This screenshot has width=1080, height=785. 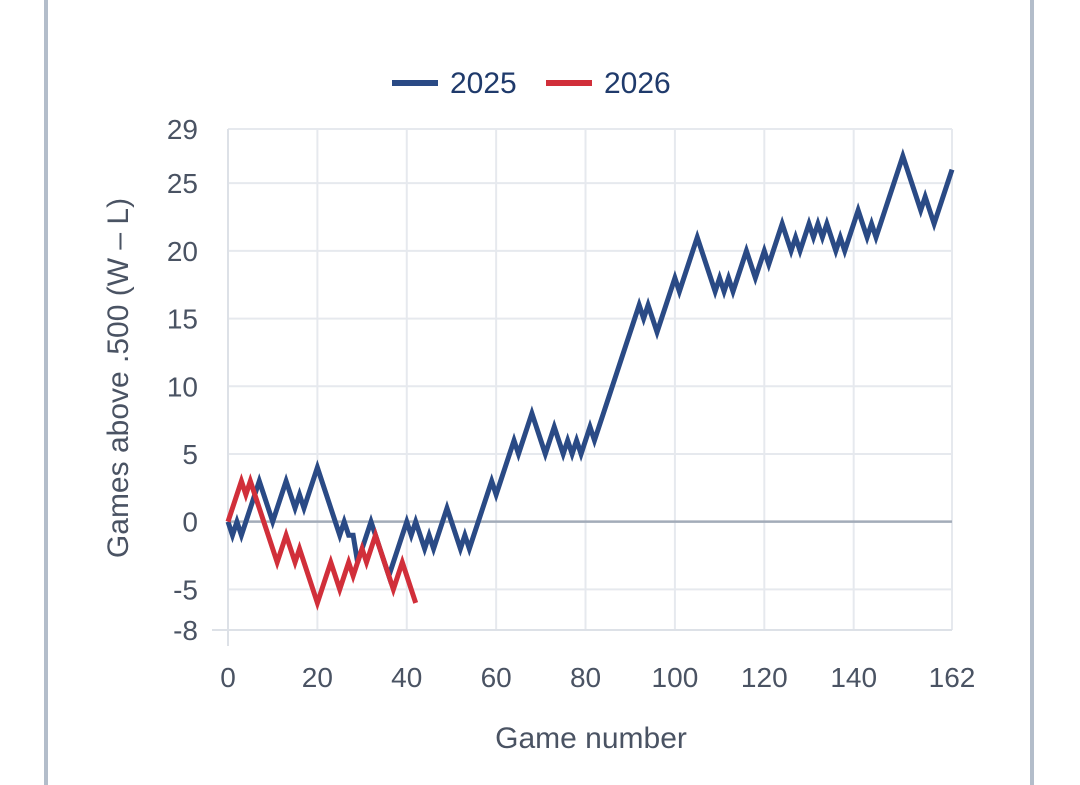 What do you see at coordinates (182, 129) in the screenshot?
I see `y-tick-label: 29` at bounding box center [182, 129].